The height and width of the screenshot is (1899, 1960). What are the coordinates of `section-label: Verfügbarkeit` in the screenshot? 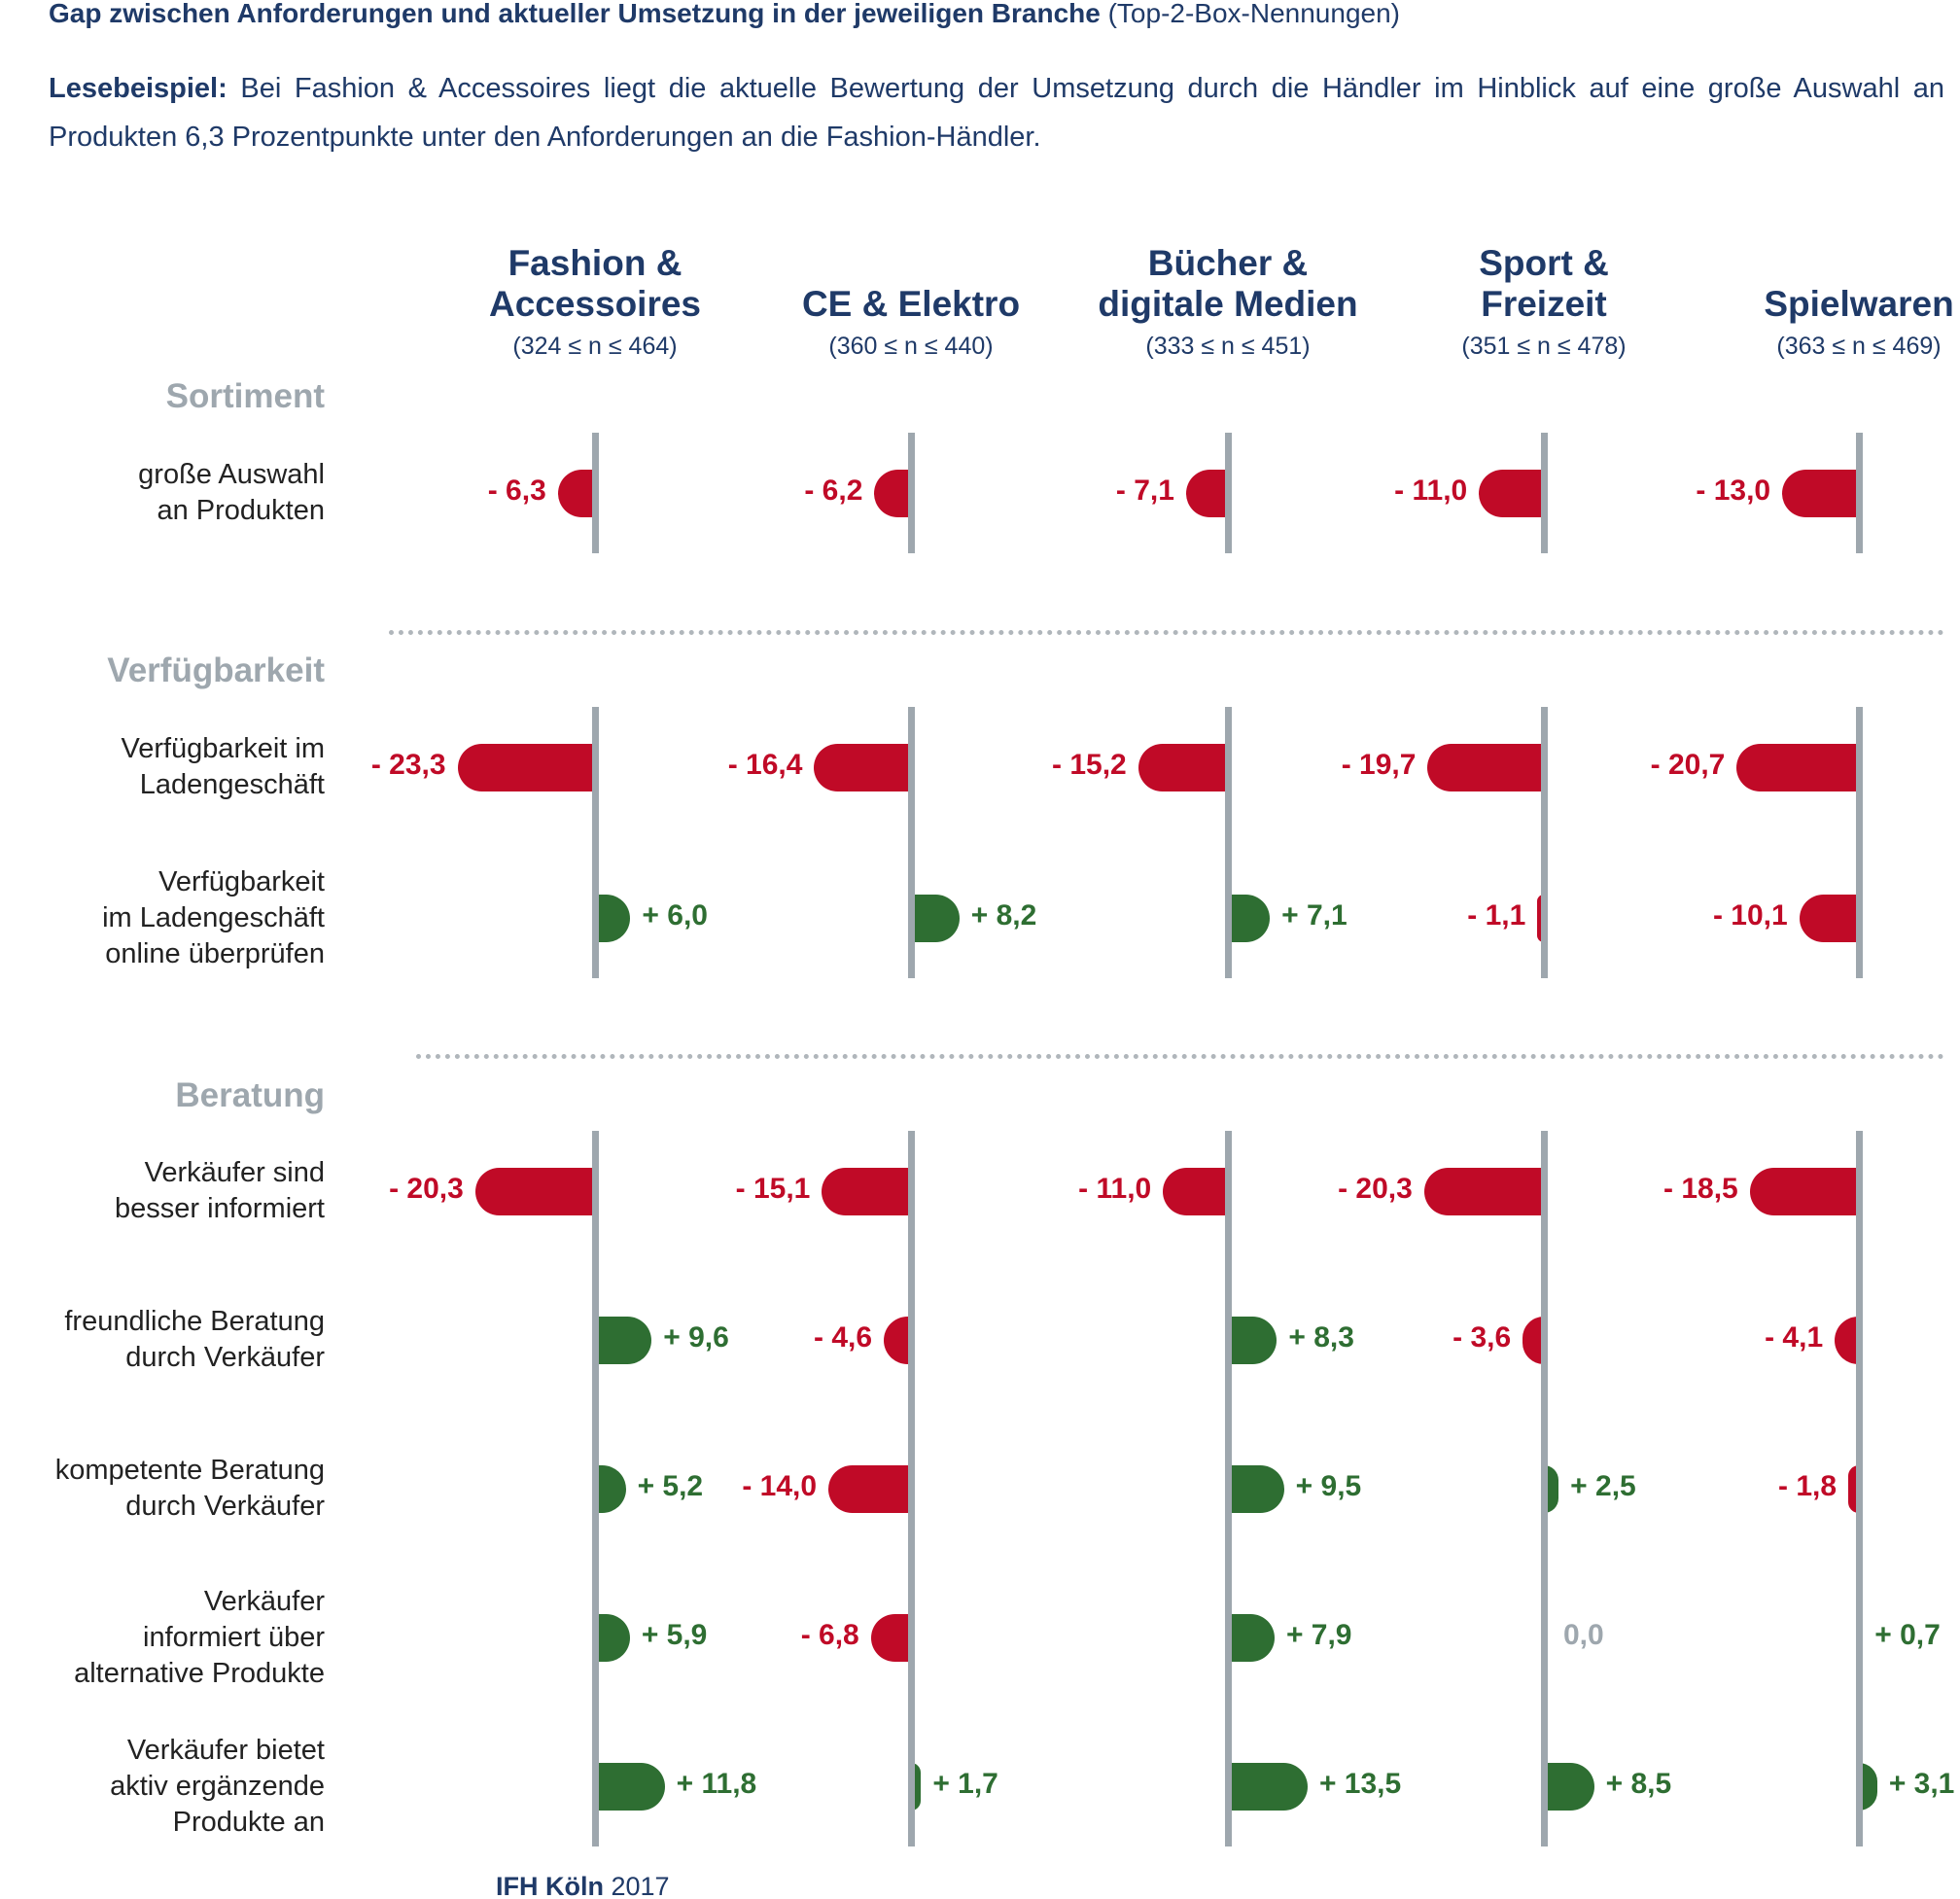 It's located at (216, 670).